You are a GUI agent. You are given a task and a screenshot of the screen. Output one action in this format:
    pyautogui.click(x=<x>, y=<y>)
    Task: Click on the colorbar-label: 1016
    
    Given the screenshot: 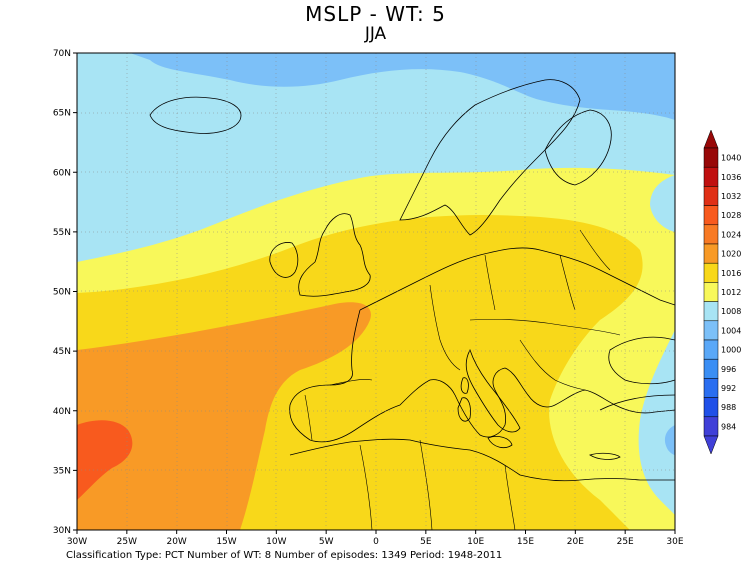 What is the action you would take?
    pyautogui.click(x=731, y=273)
    